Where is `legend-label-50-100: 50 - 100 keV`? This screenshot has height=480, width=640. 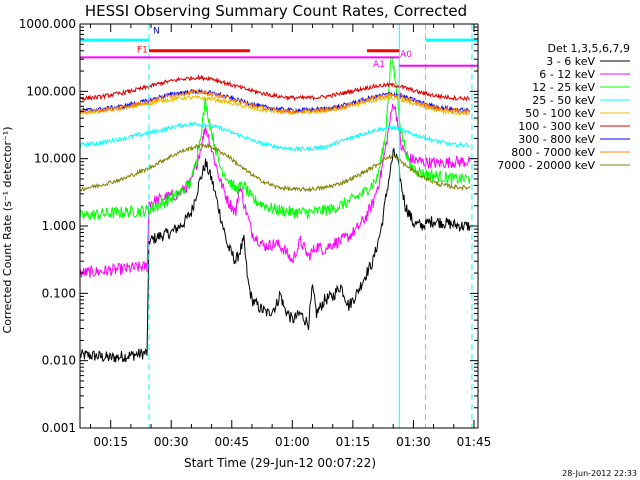 legend-label-50-100: 50 - 100 keV is located at coordinates (560, 113).